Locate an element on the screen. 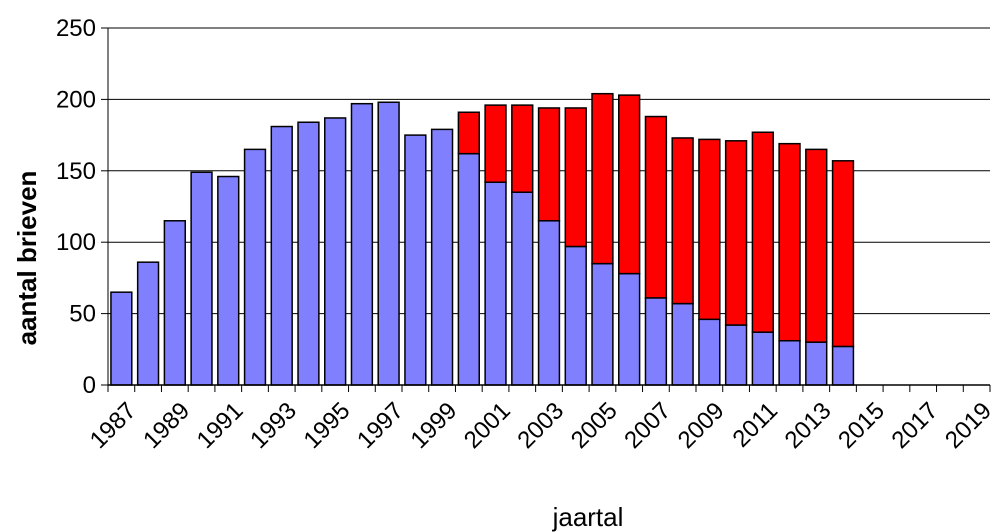  x-tick-label: 1995 is located at coordinates (327, 425).